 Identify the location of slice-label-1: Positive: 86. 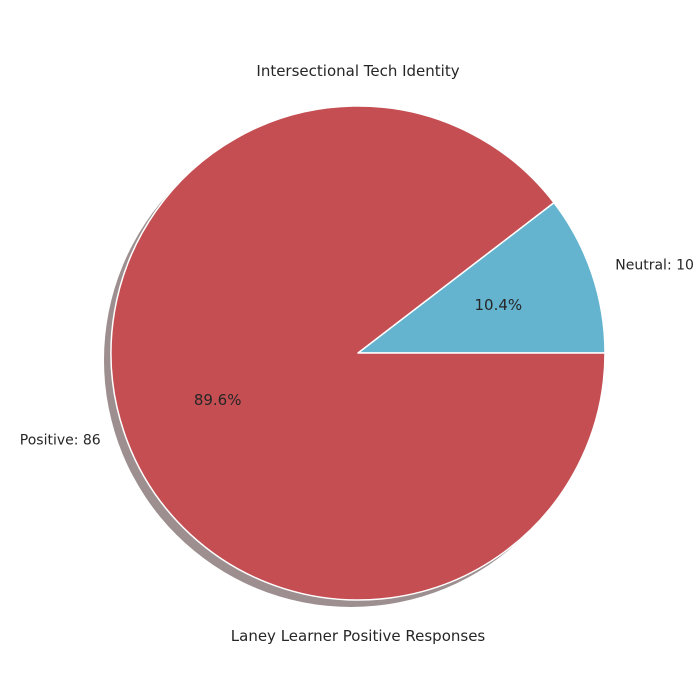
(60, 440).